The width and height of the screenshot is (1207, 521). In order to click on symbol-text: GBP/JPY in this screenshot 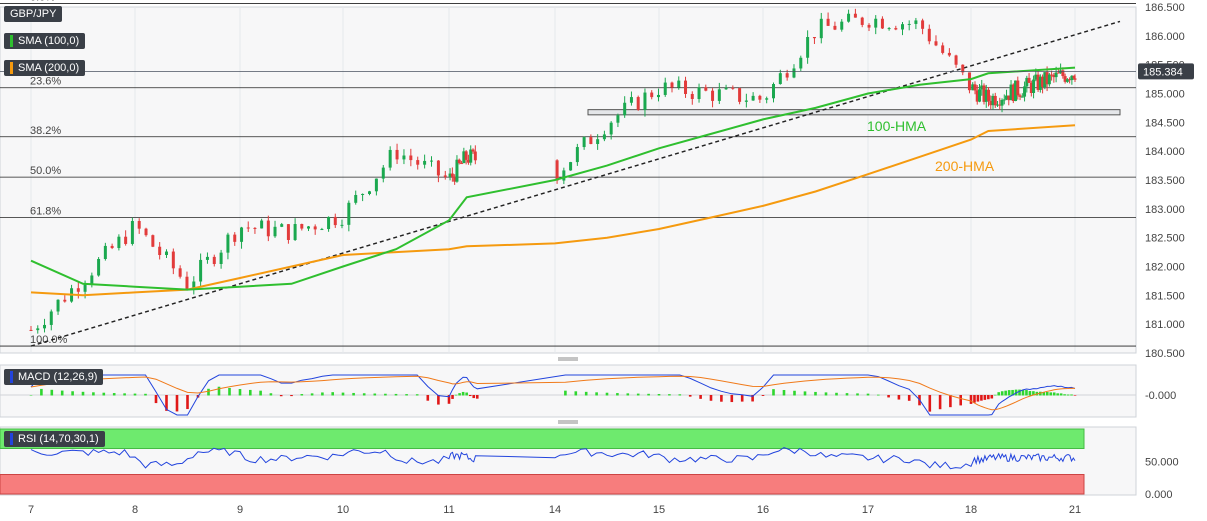, I will do `click(33, 14)`.